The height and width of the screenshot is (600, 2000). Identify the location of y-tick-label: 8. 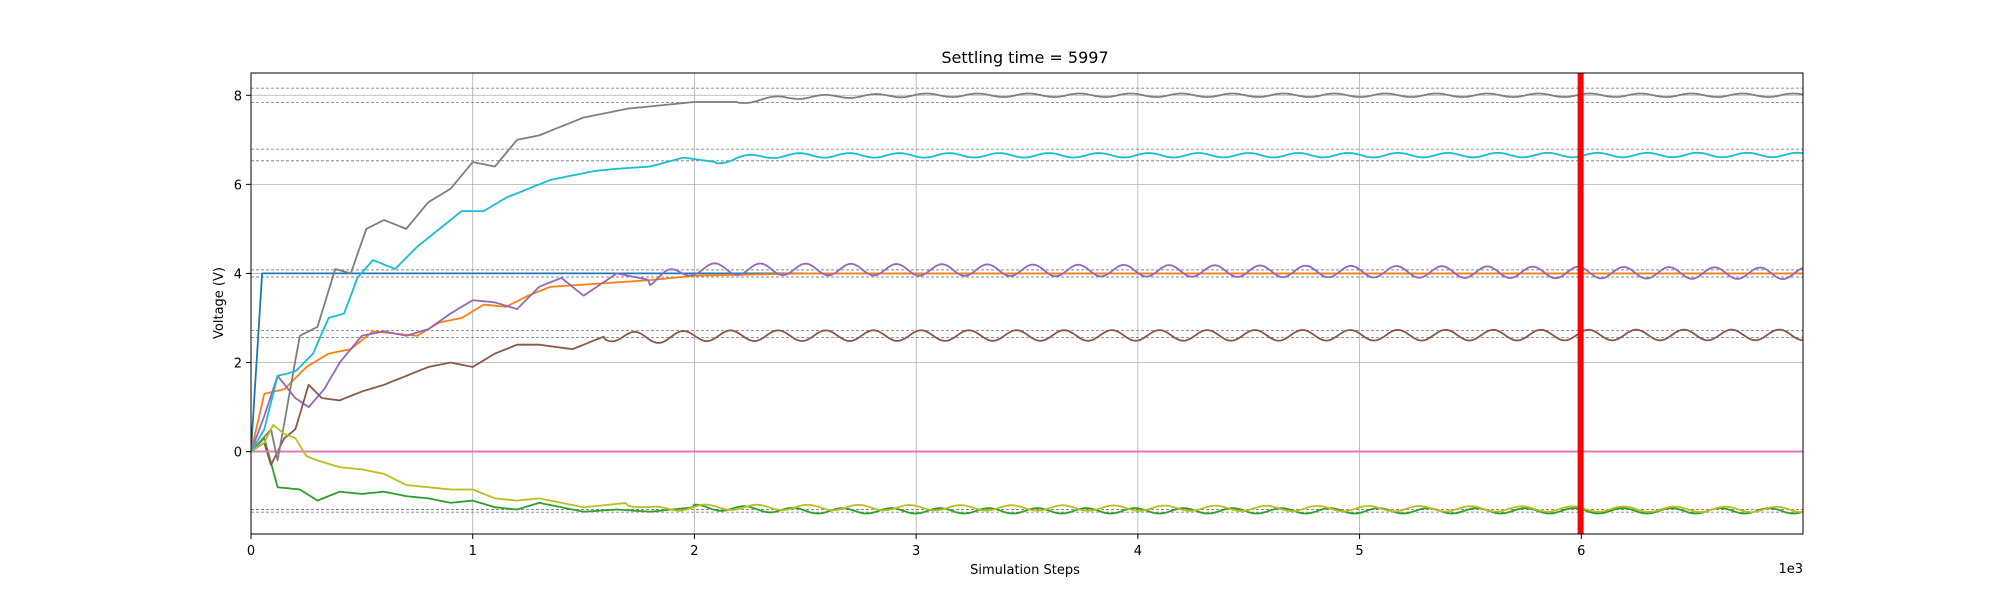
(238, 96).